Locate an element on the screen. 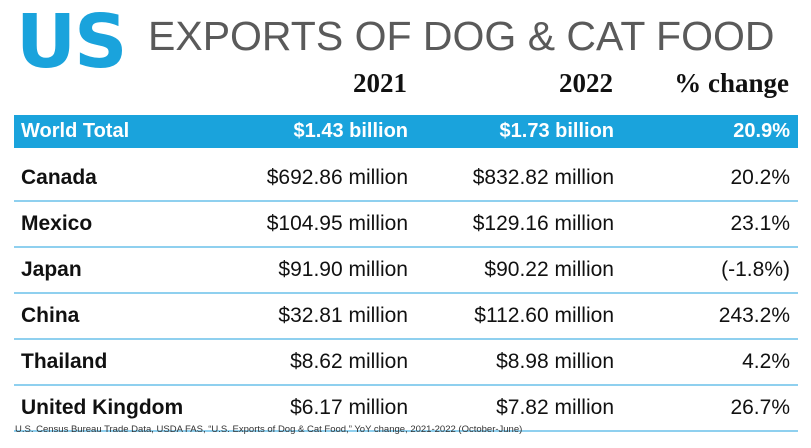 The height and width of the screenshot is (448, 811). table-row: Japan $91.90 million $90.22 million (-1.8%) is located at coordinates (406, 271).